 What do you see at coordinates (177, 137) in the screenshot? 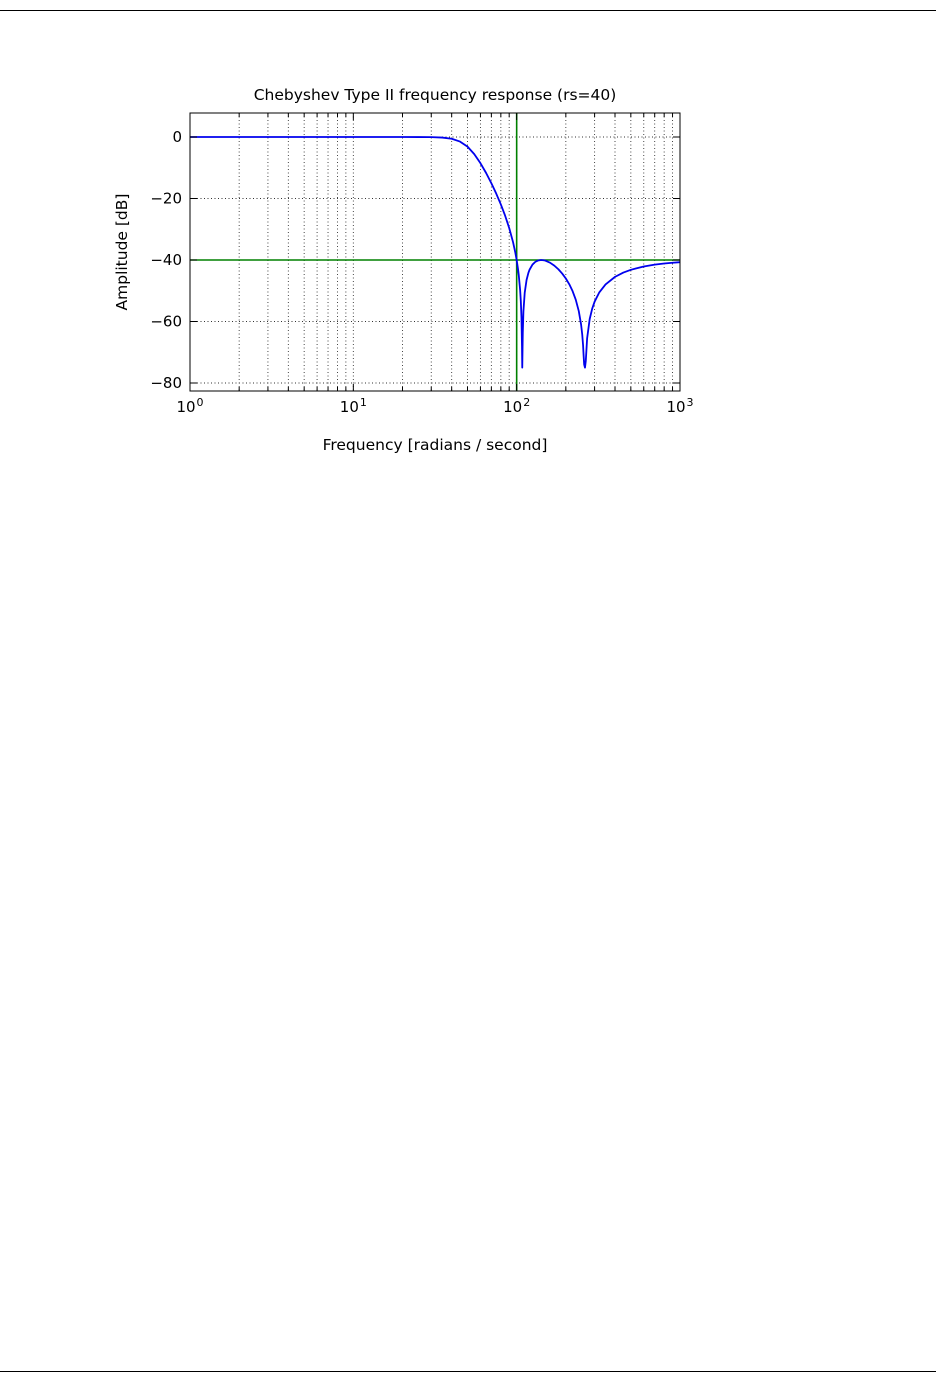
I see `y-tick-label: 0` at bounding box center [177, 137].